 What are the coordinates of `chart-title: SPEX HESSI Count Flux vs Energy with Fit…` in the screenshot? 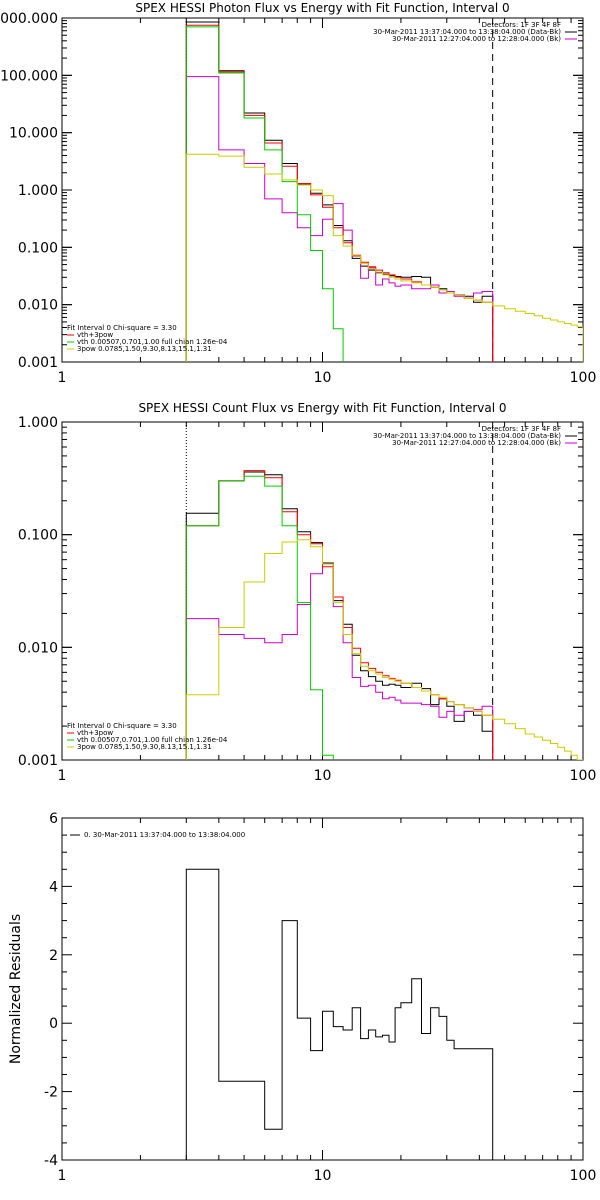 It's located at (322, 408).